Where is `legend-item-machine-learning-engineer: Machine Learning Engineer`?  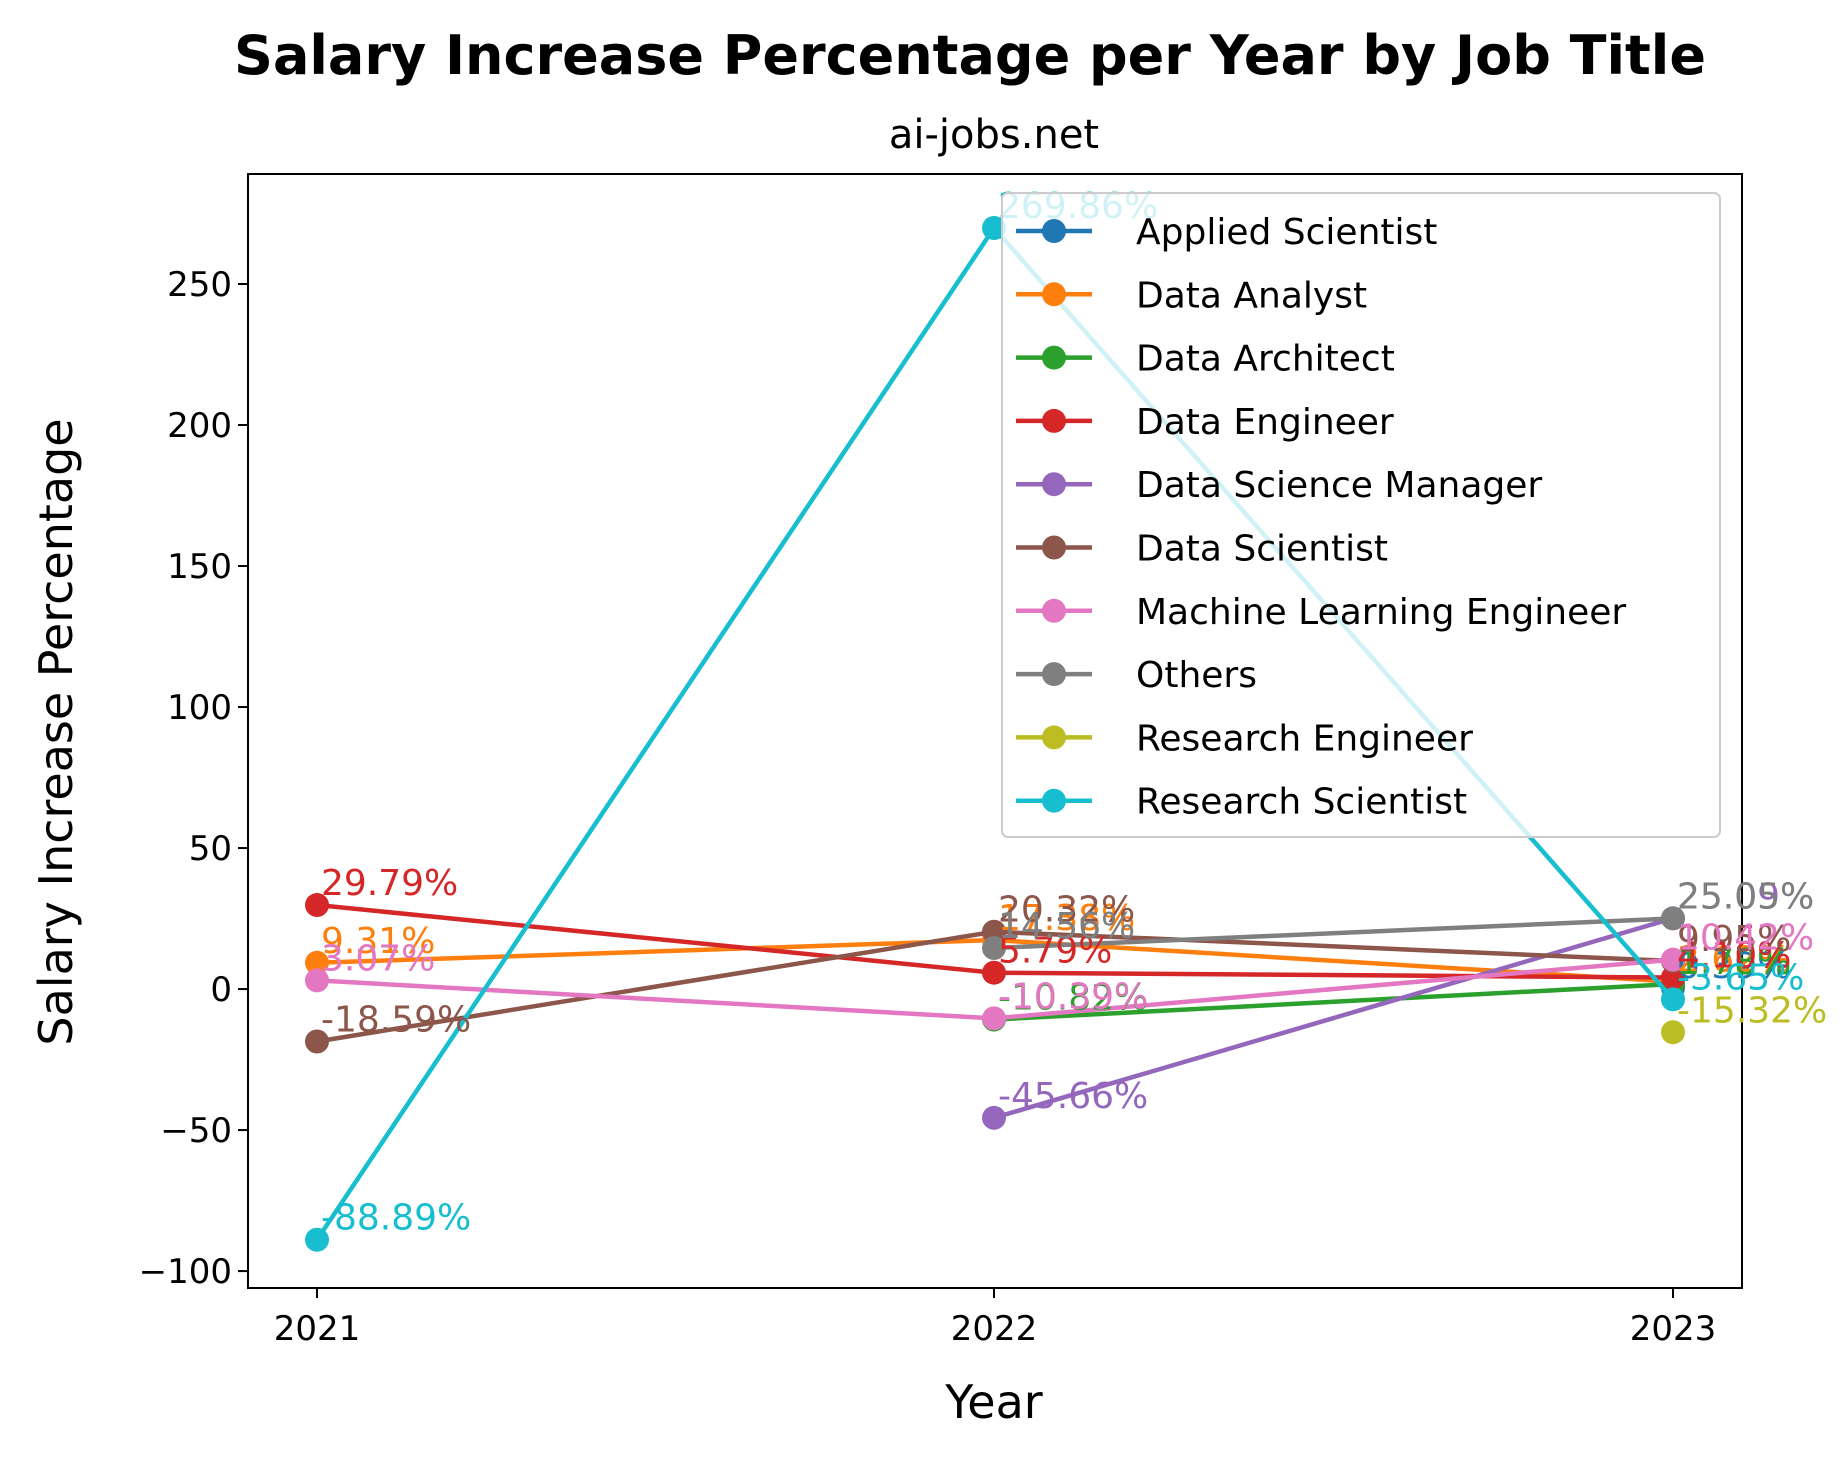
legend-item-machine-learning-engineer: Machine Learning Engineer is located at coordinates (1321, 612).